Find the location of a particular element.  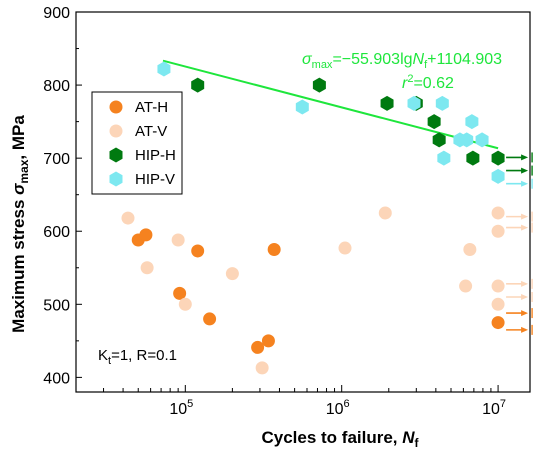

y-tick-label: 400 is located at coordinates (56, 378).